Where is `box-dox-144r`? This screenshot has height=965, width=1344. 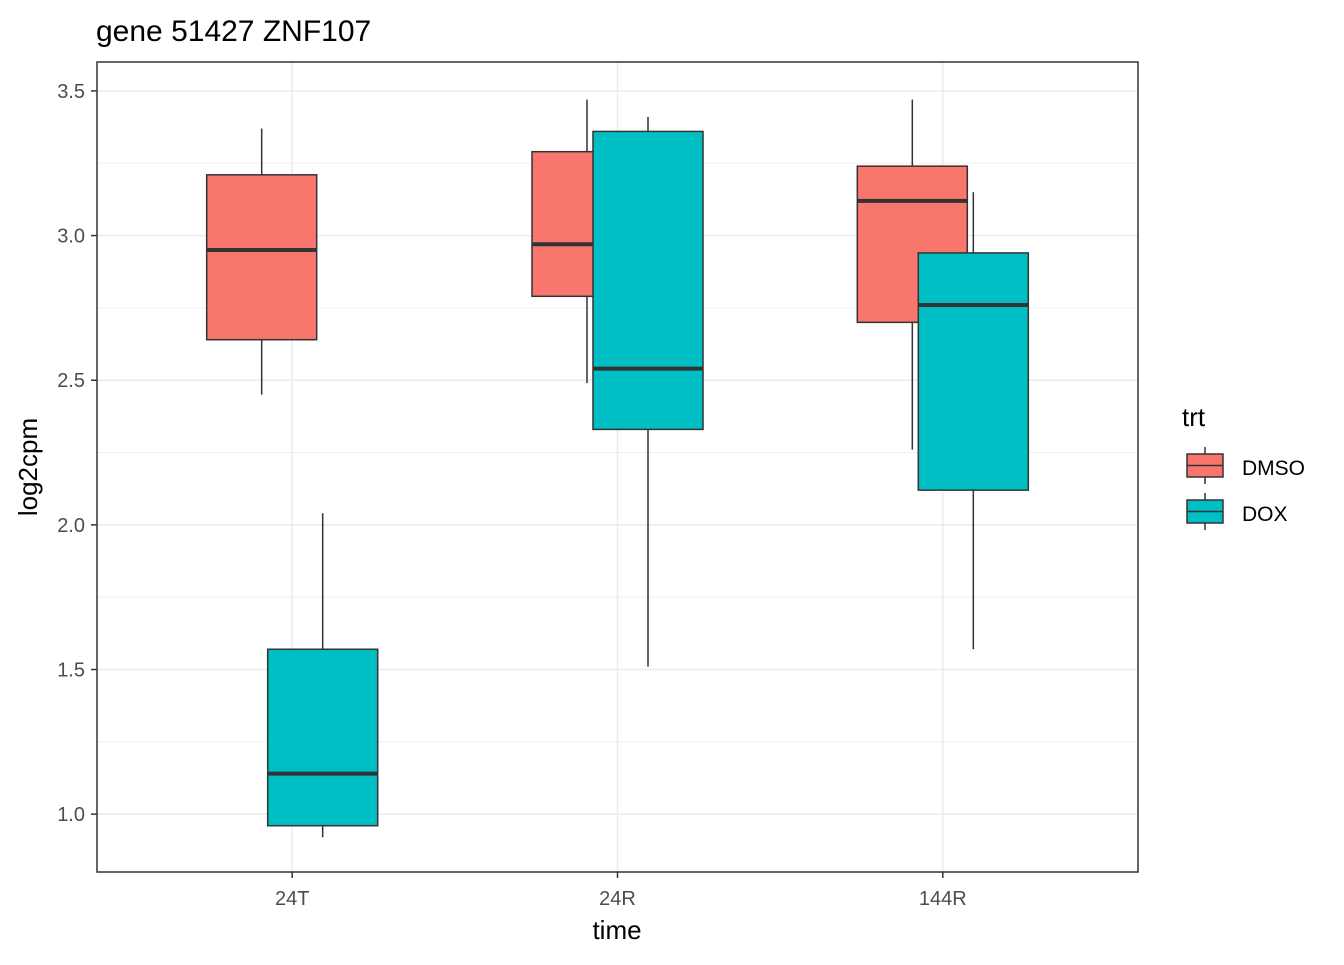 box-dox-144r is located at coordinates (973, 421).